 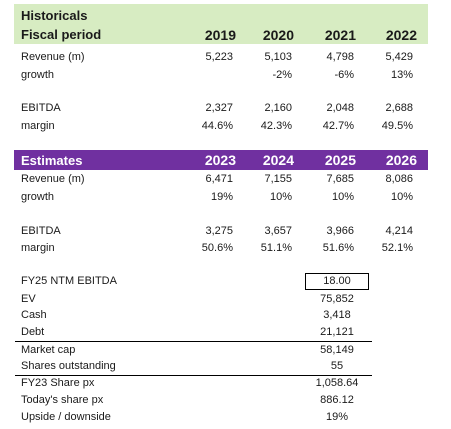 I want to click on year-header-2022: 2022, so click(x=401, y=35).